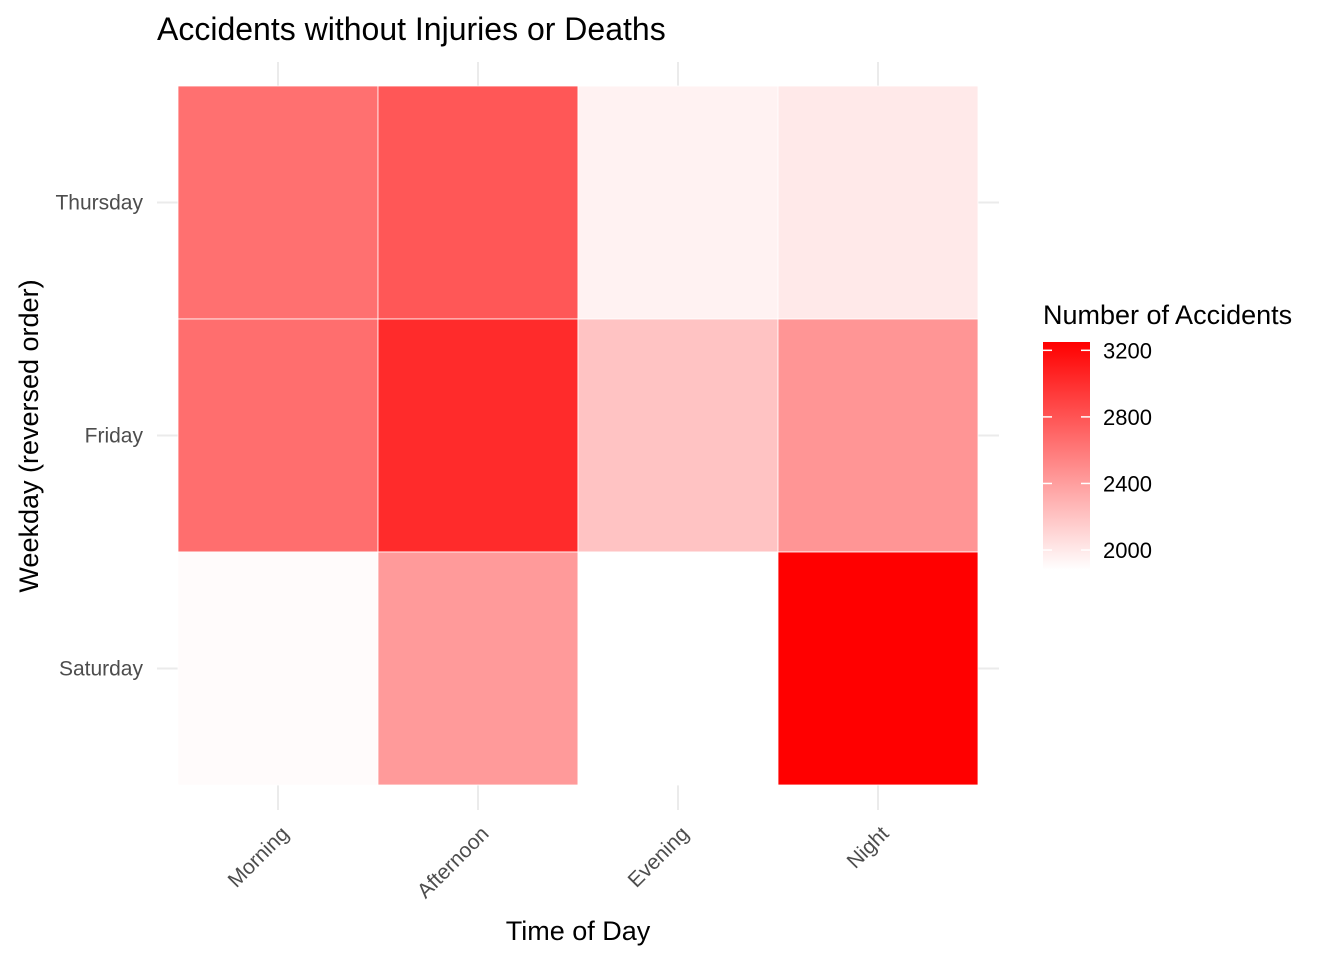  I want to click on x-tick-label: Morning, so click(259, 857).